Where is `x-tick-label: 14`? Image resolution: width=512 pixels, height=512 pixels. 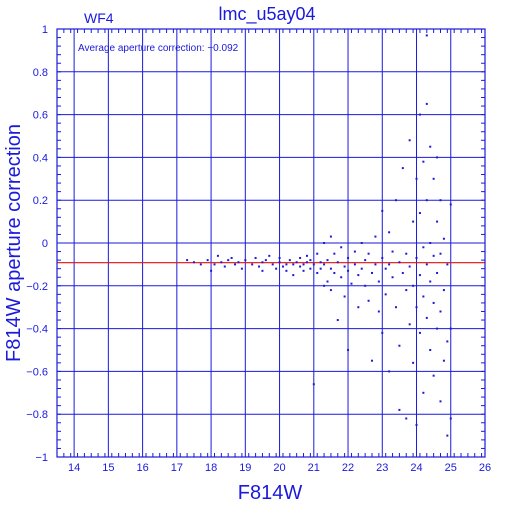 x-tick-label: 14 is located at coordinates (74, 468).